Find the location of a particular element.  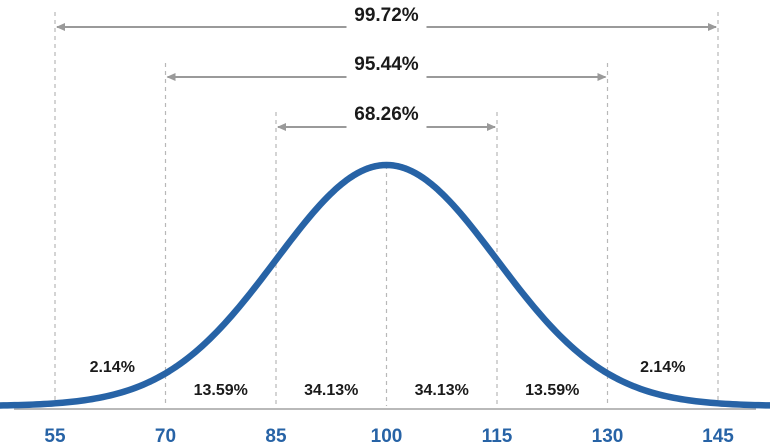

span-9972: 99.72% is located at coordinates (387, 20).